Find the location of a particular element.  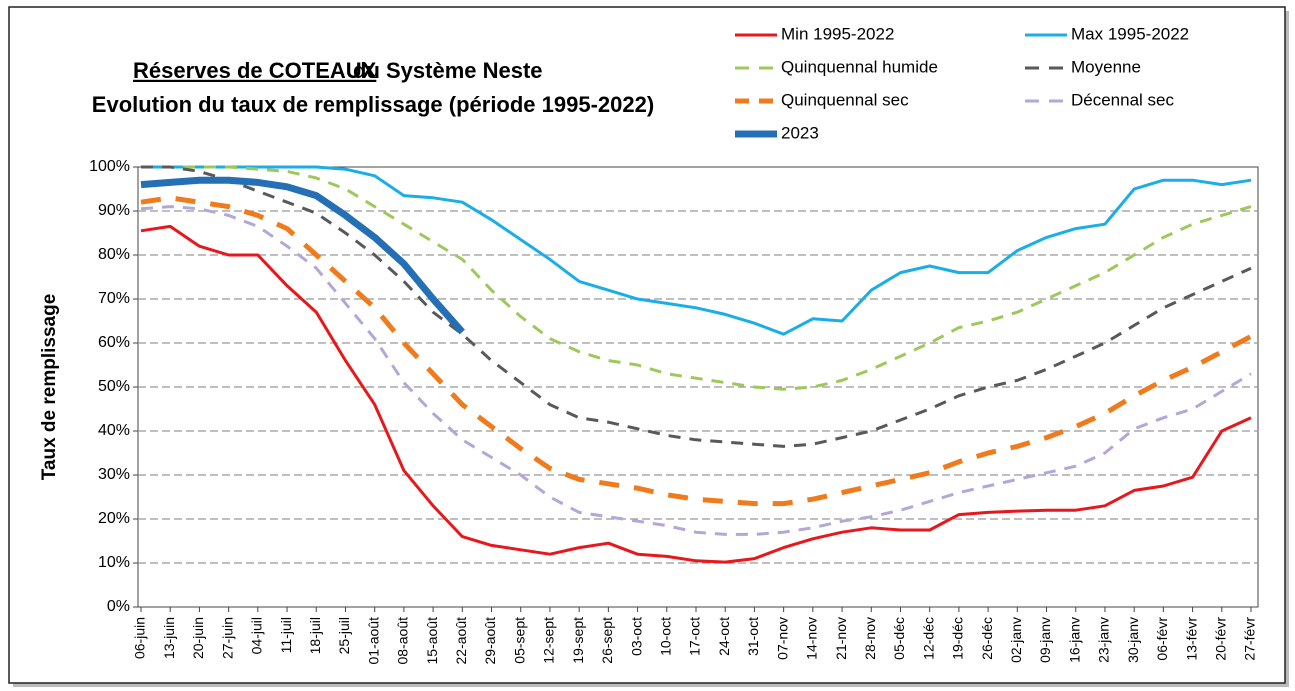

x-tick-label: 26-sept is located at coordinates (607, 640).